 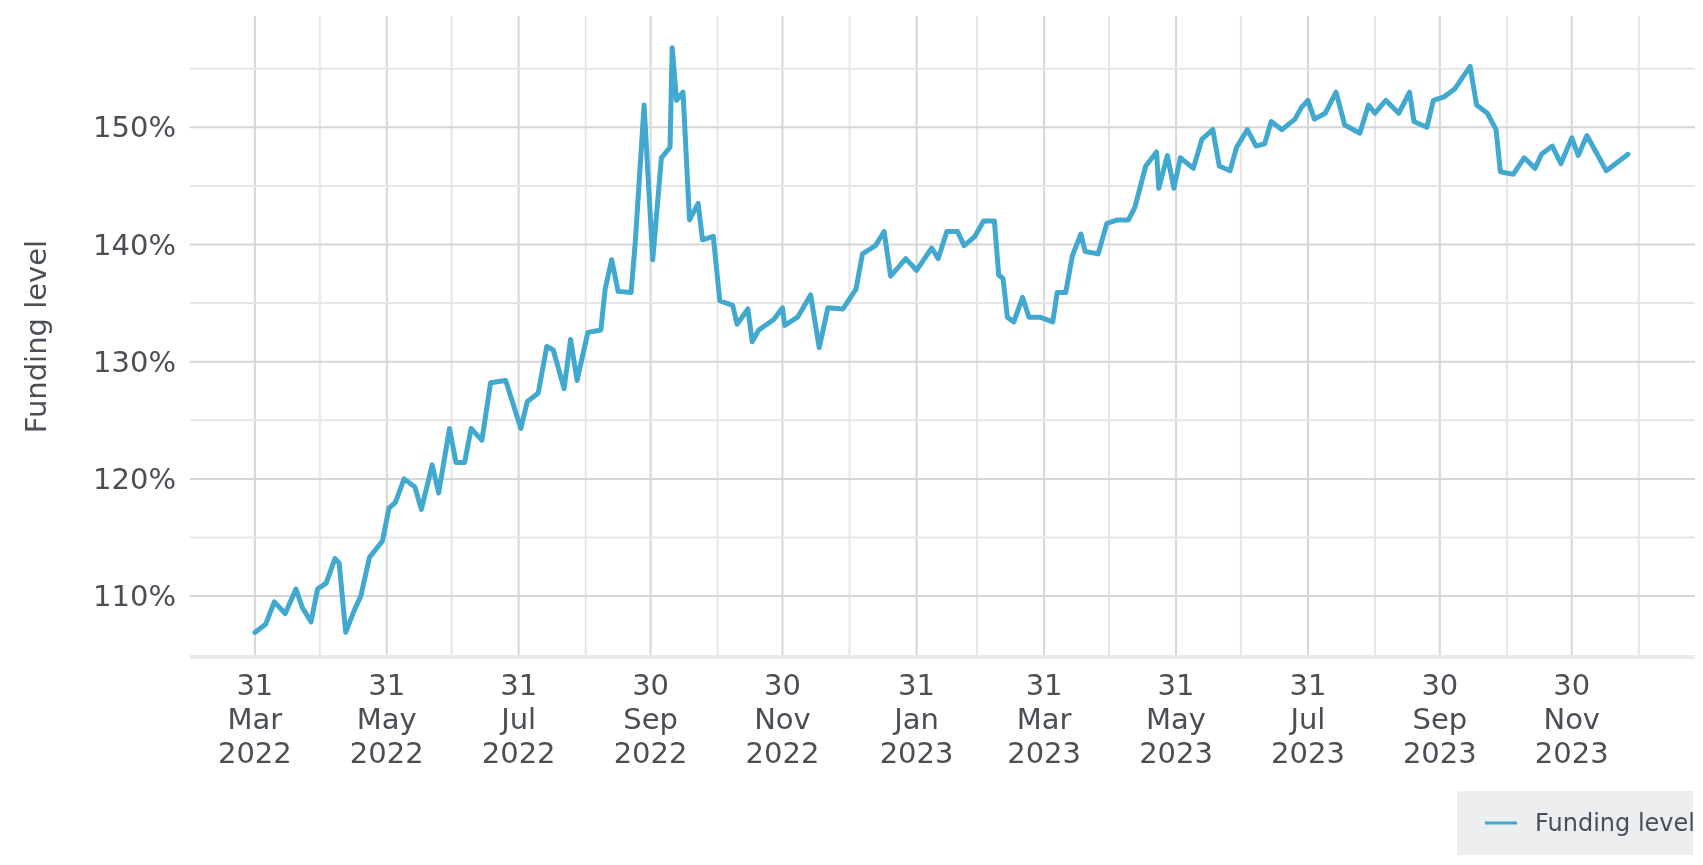 What do you see at coordinates (1571, 719) in the screenshot?
I see `x-tick-label: 30 Nov 2023` at bounding box center [1571, 719].